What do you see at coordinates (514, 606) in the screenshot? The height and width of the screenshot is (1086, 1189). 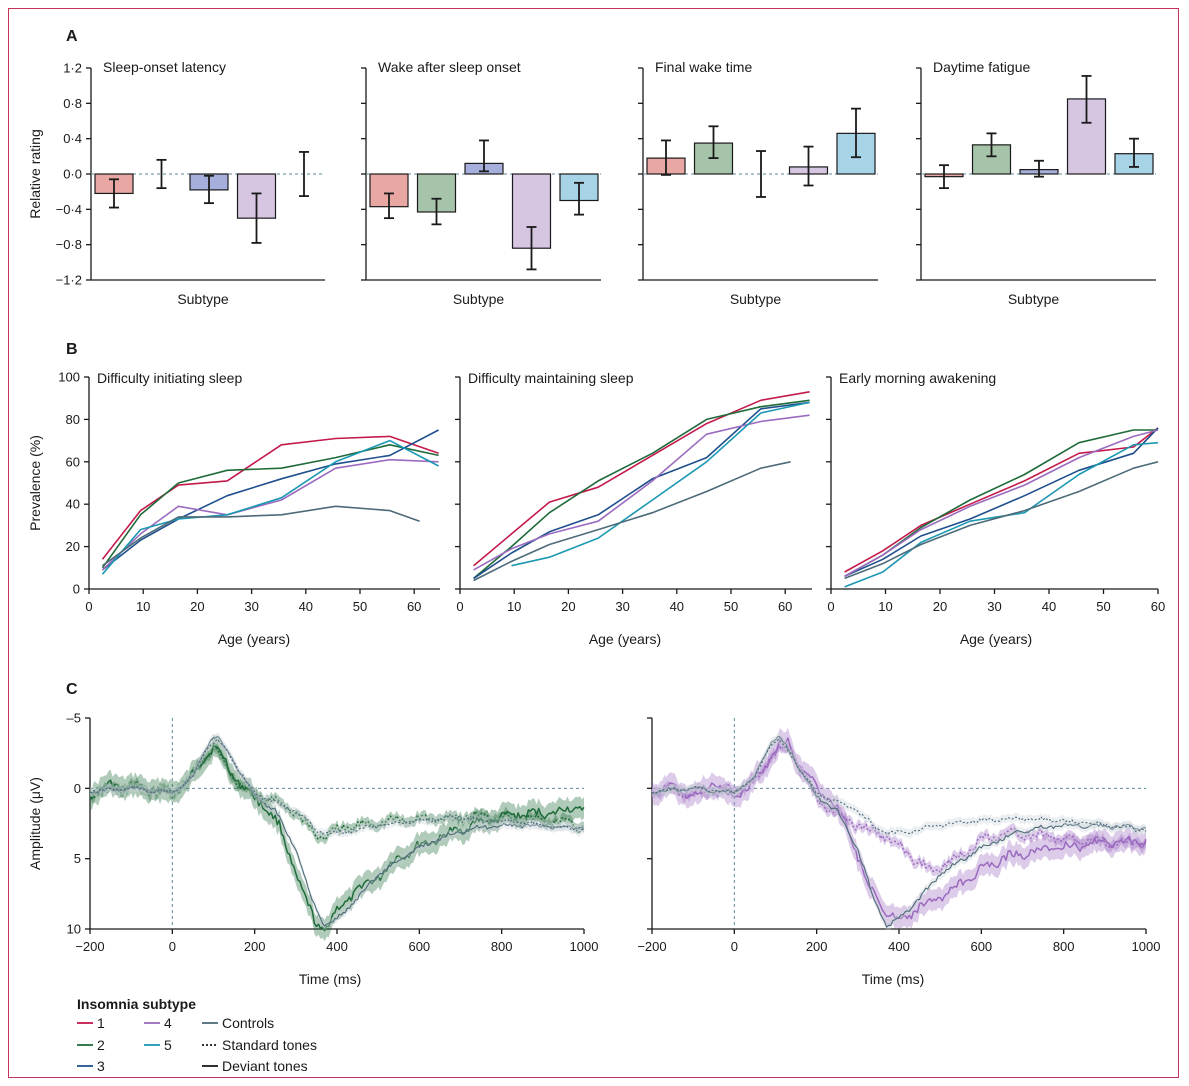 I see `x-tick-label: 10` at bounding box center [514, 606].